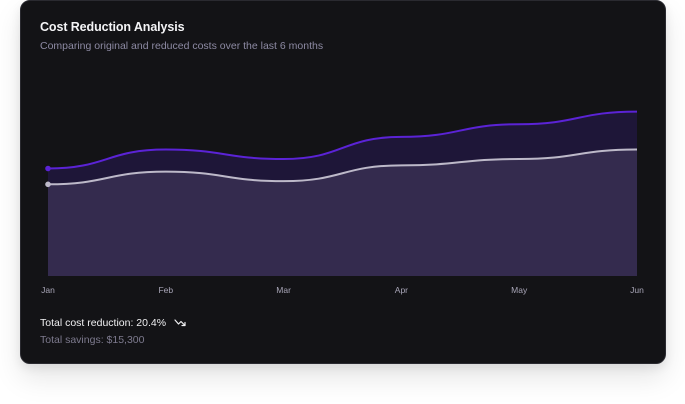 This screenshot has width=685, height=404. I want to click on point-layer, so click(48, 176).